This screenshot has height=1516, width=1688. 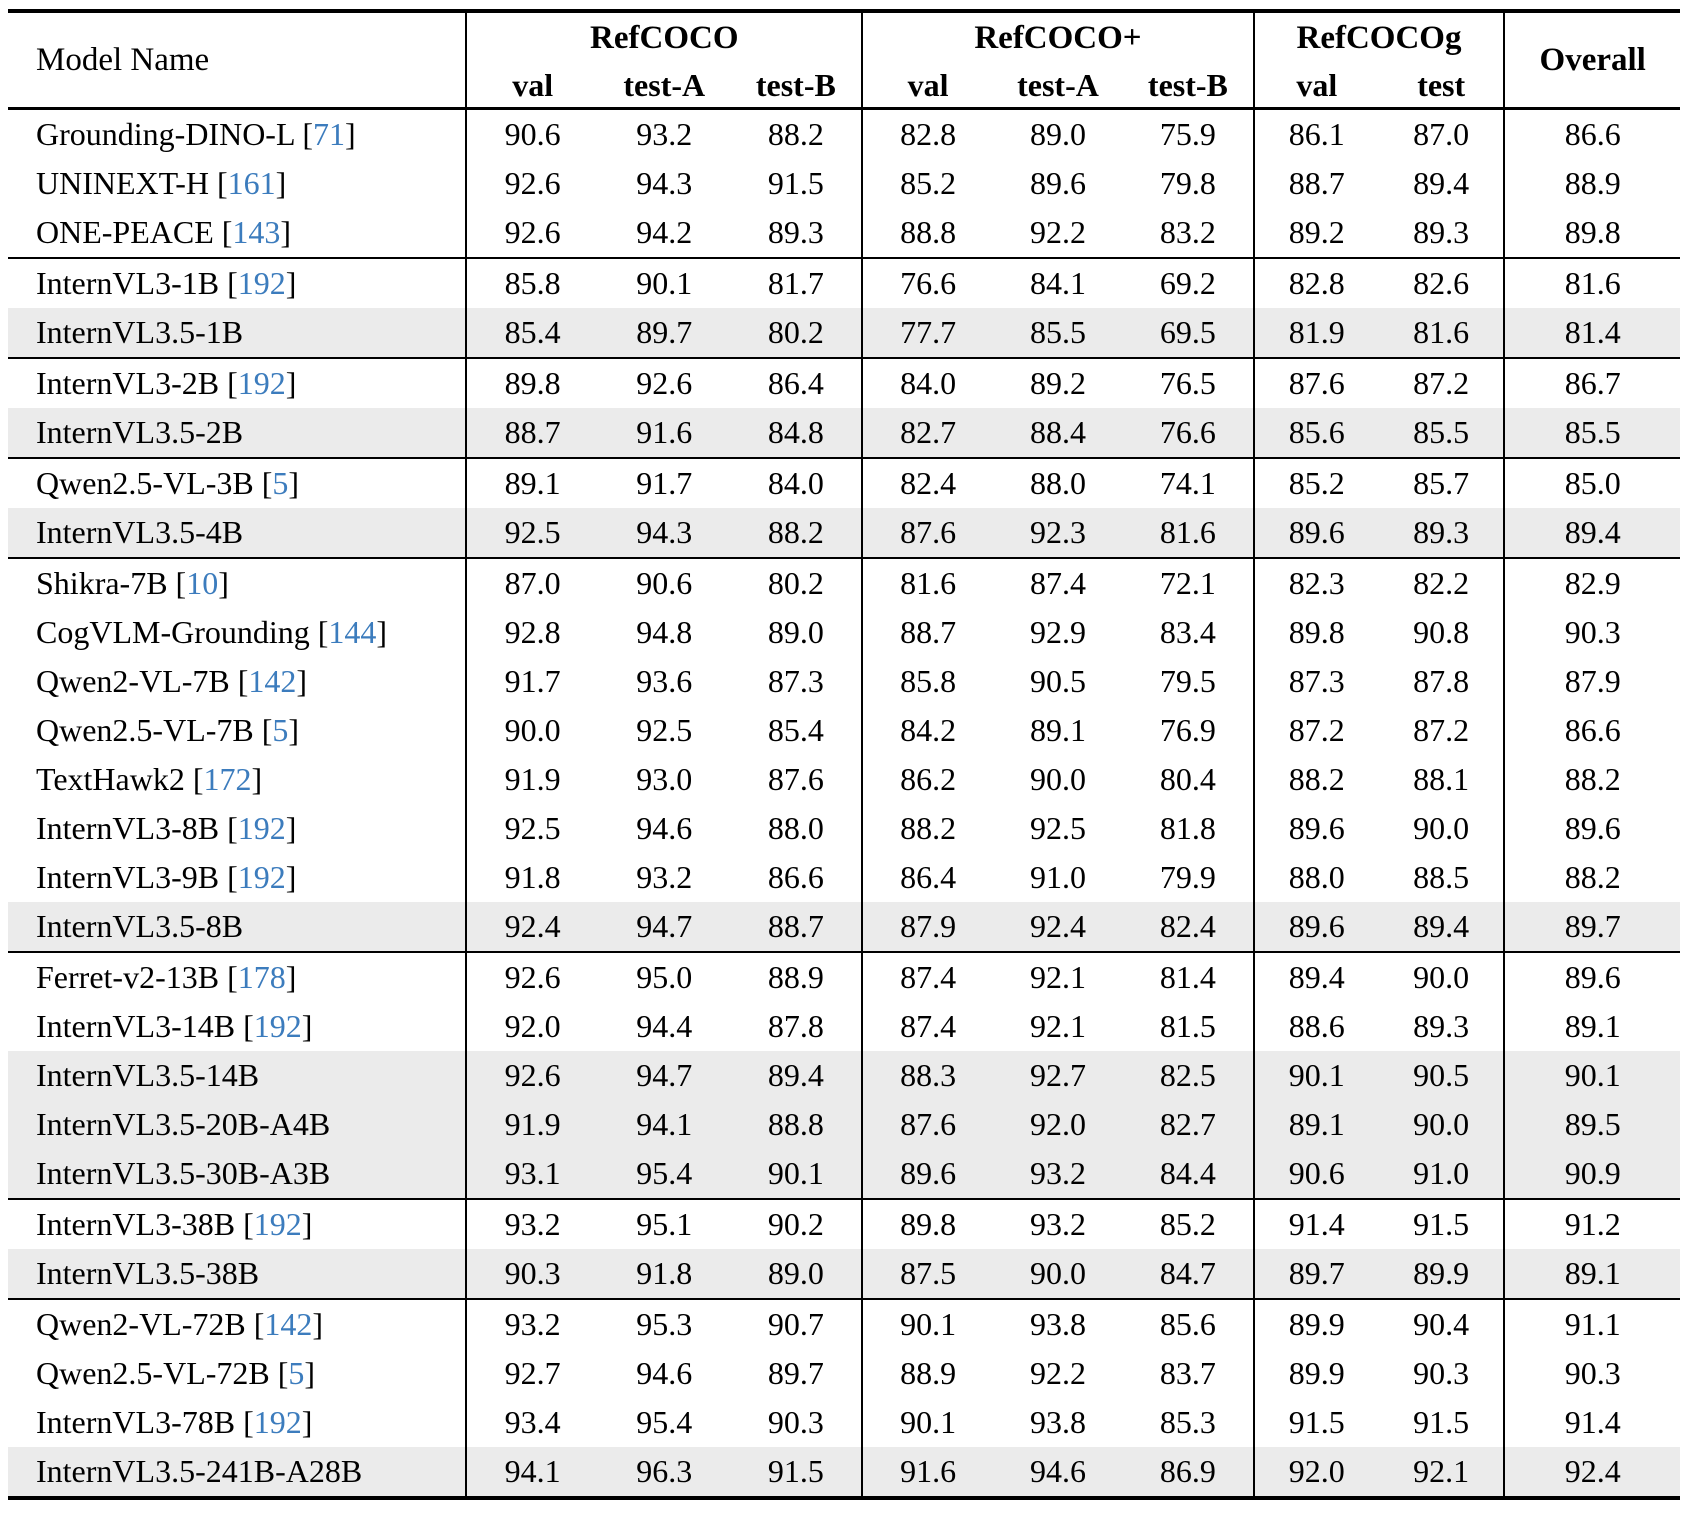 I want to click on score-cell: 90.8, so click(x=1442, y=632).